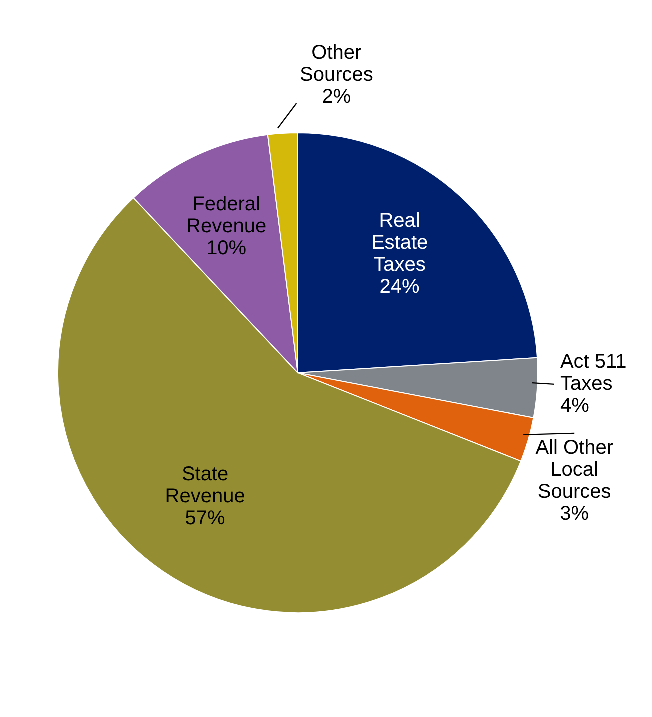  What do you see at coordinates (575, 469) in the screenshot?
I see `slice-label: All Other Local Sources` at bounding box center [575, 469].